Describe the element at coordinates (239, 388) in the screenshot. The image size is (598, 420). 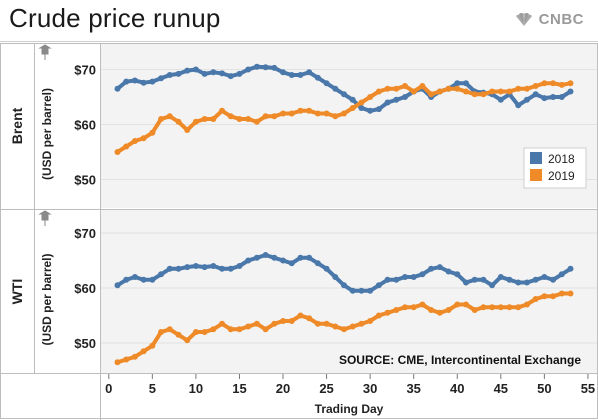
I see `x-tick-label: 15` at that location.